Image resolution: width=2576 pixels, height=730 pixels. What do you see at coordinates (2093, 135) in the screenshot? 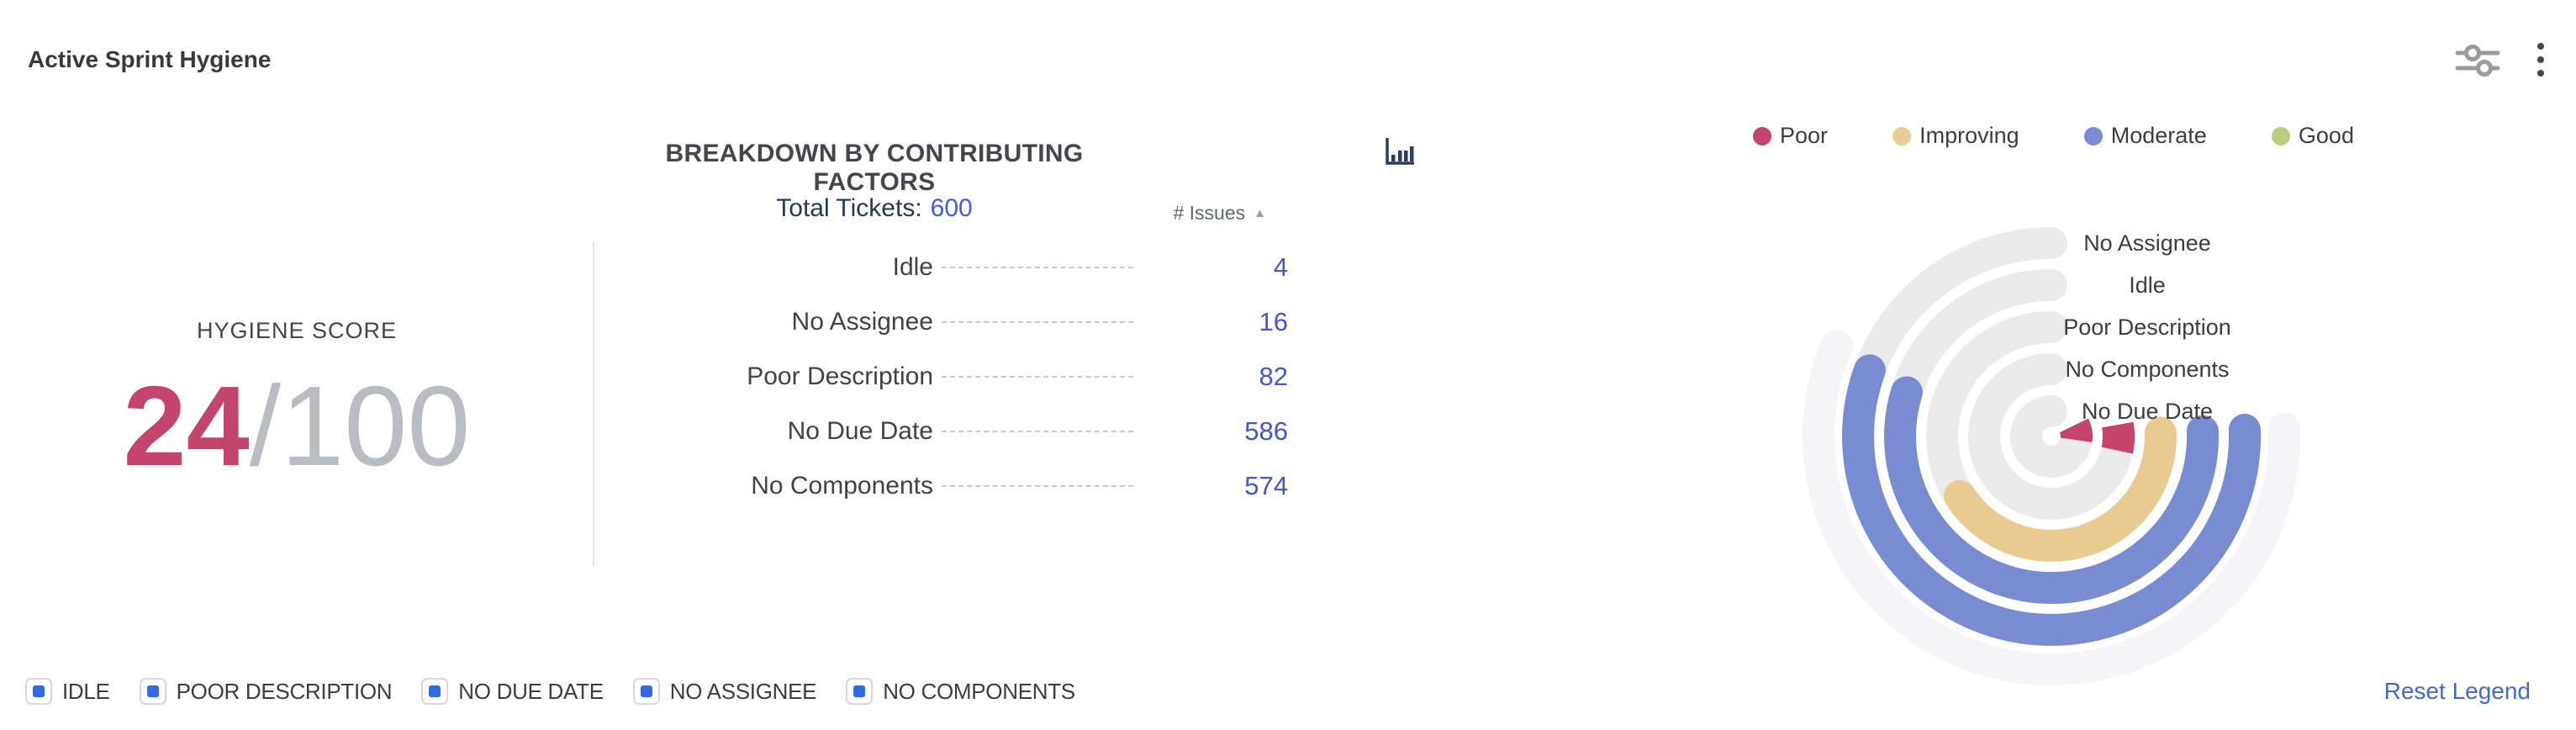
I see `moderate-color-dot` at bounding box center [2093, 135].